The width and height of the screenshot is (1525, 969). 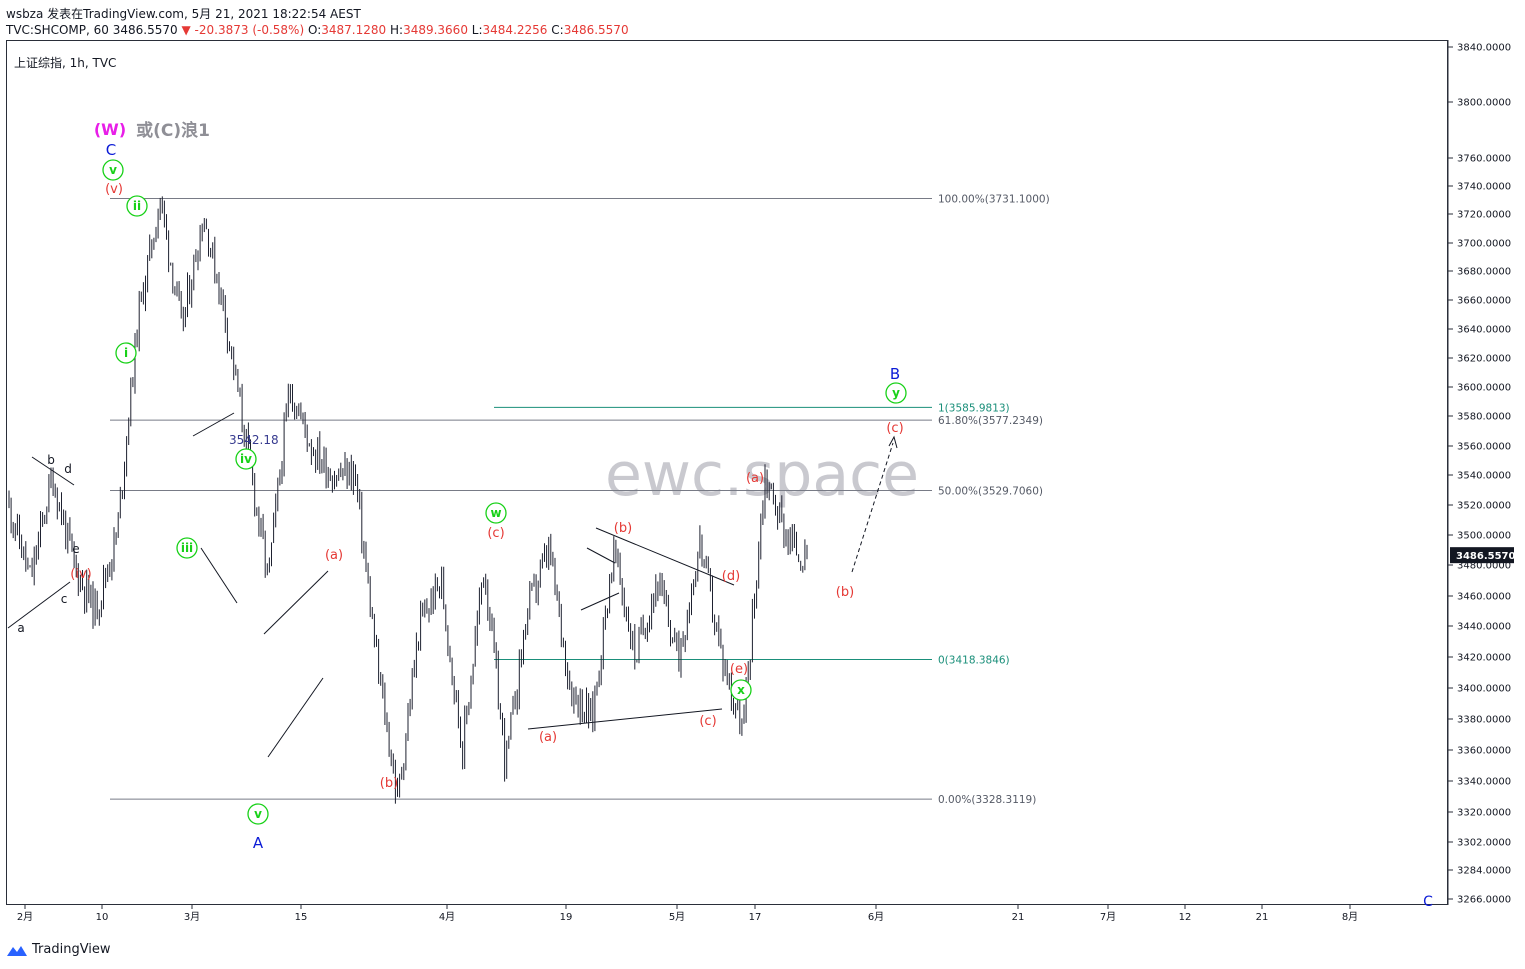 I want to click on wave-label-x-circle, so click(x=741, y=690).